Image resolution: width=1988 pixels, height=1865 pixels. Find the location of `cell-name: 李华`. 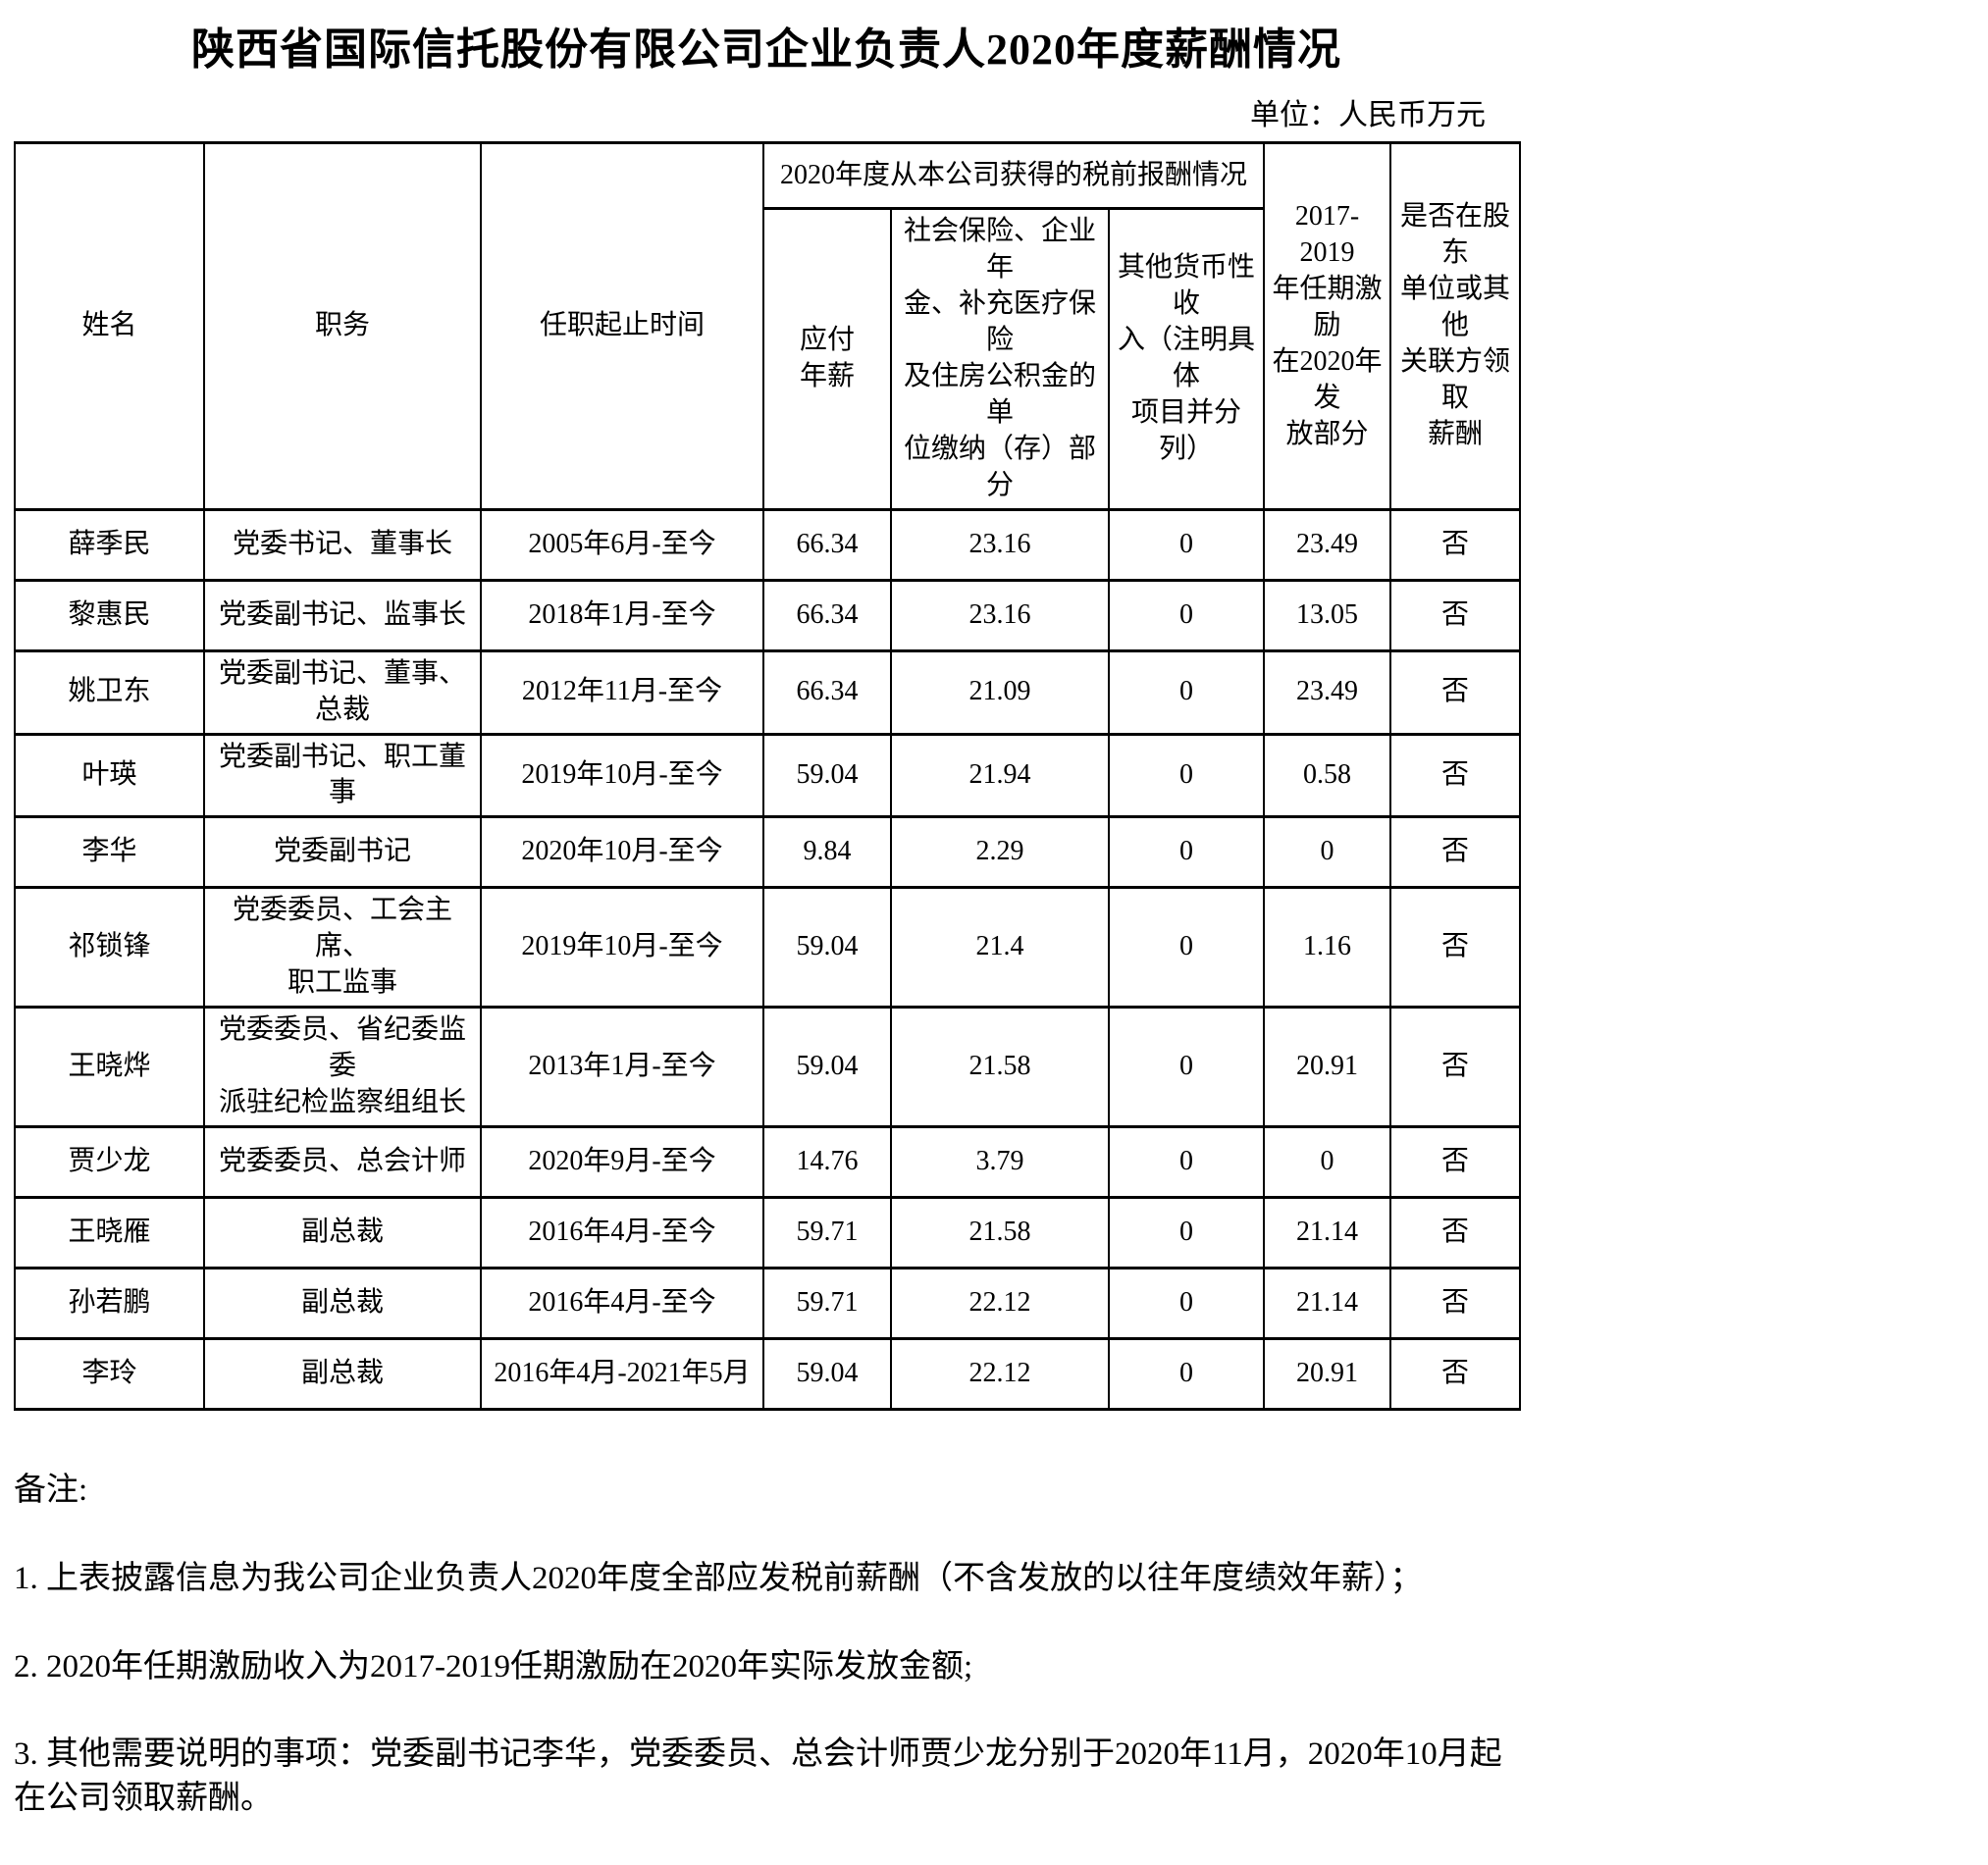

cell-name: 李华 is located at coordinates (109, 853).